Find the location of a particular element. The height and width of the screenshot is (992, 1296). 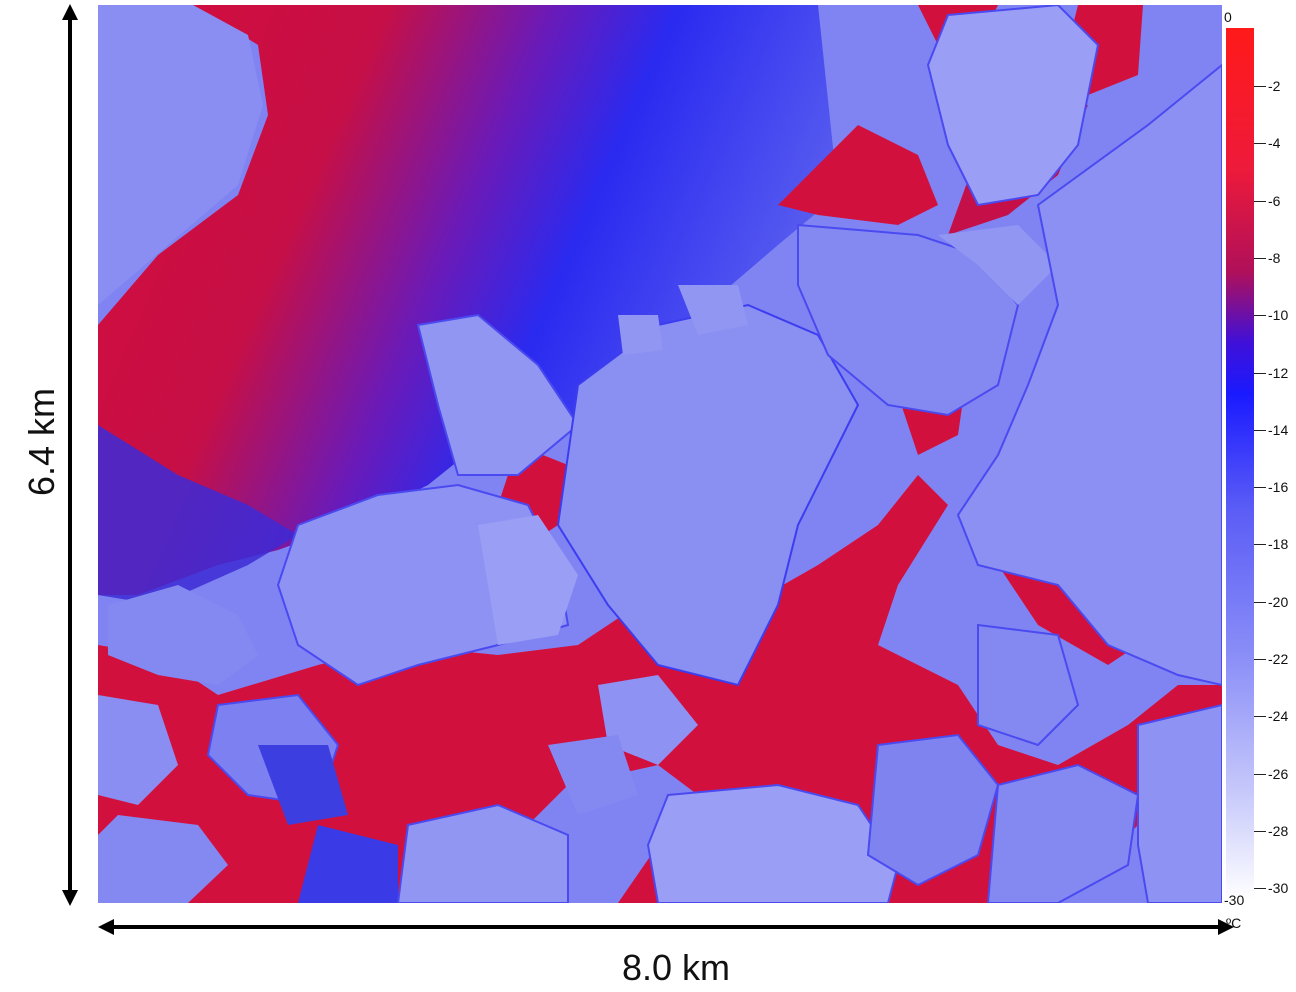

colorbar-tick-label: -22 is located at coordinates (1278, 659).